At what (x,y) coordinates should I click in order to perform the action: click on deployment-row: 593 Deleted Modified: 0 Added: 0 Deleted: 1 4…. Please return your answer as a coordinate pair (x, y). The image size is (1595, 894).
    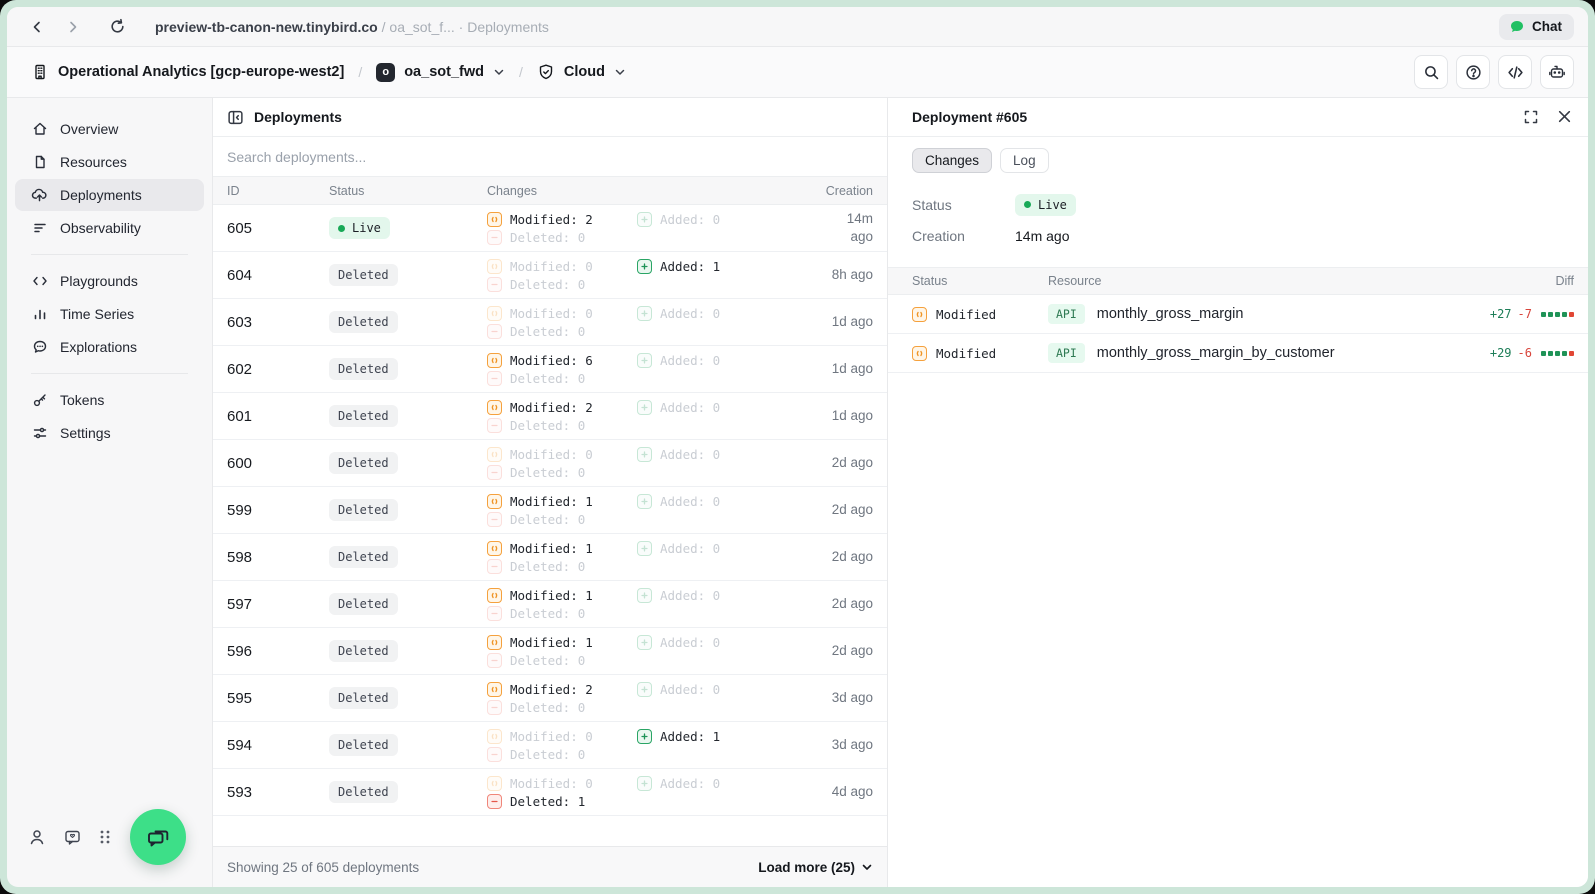
    Looking at the image, I should click on (550, 792).